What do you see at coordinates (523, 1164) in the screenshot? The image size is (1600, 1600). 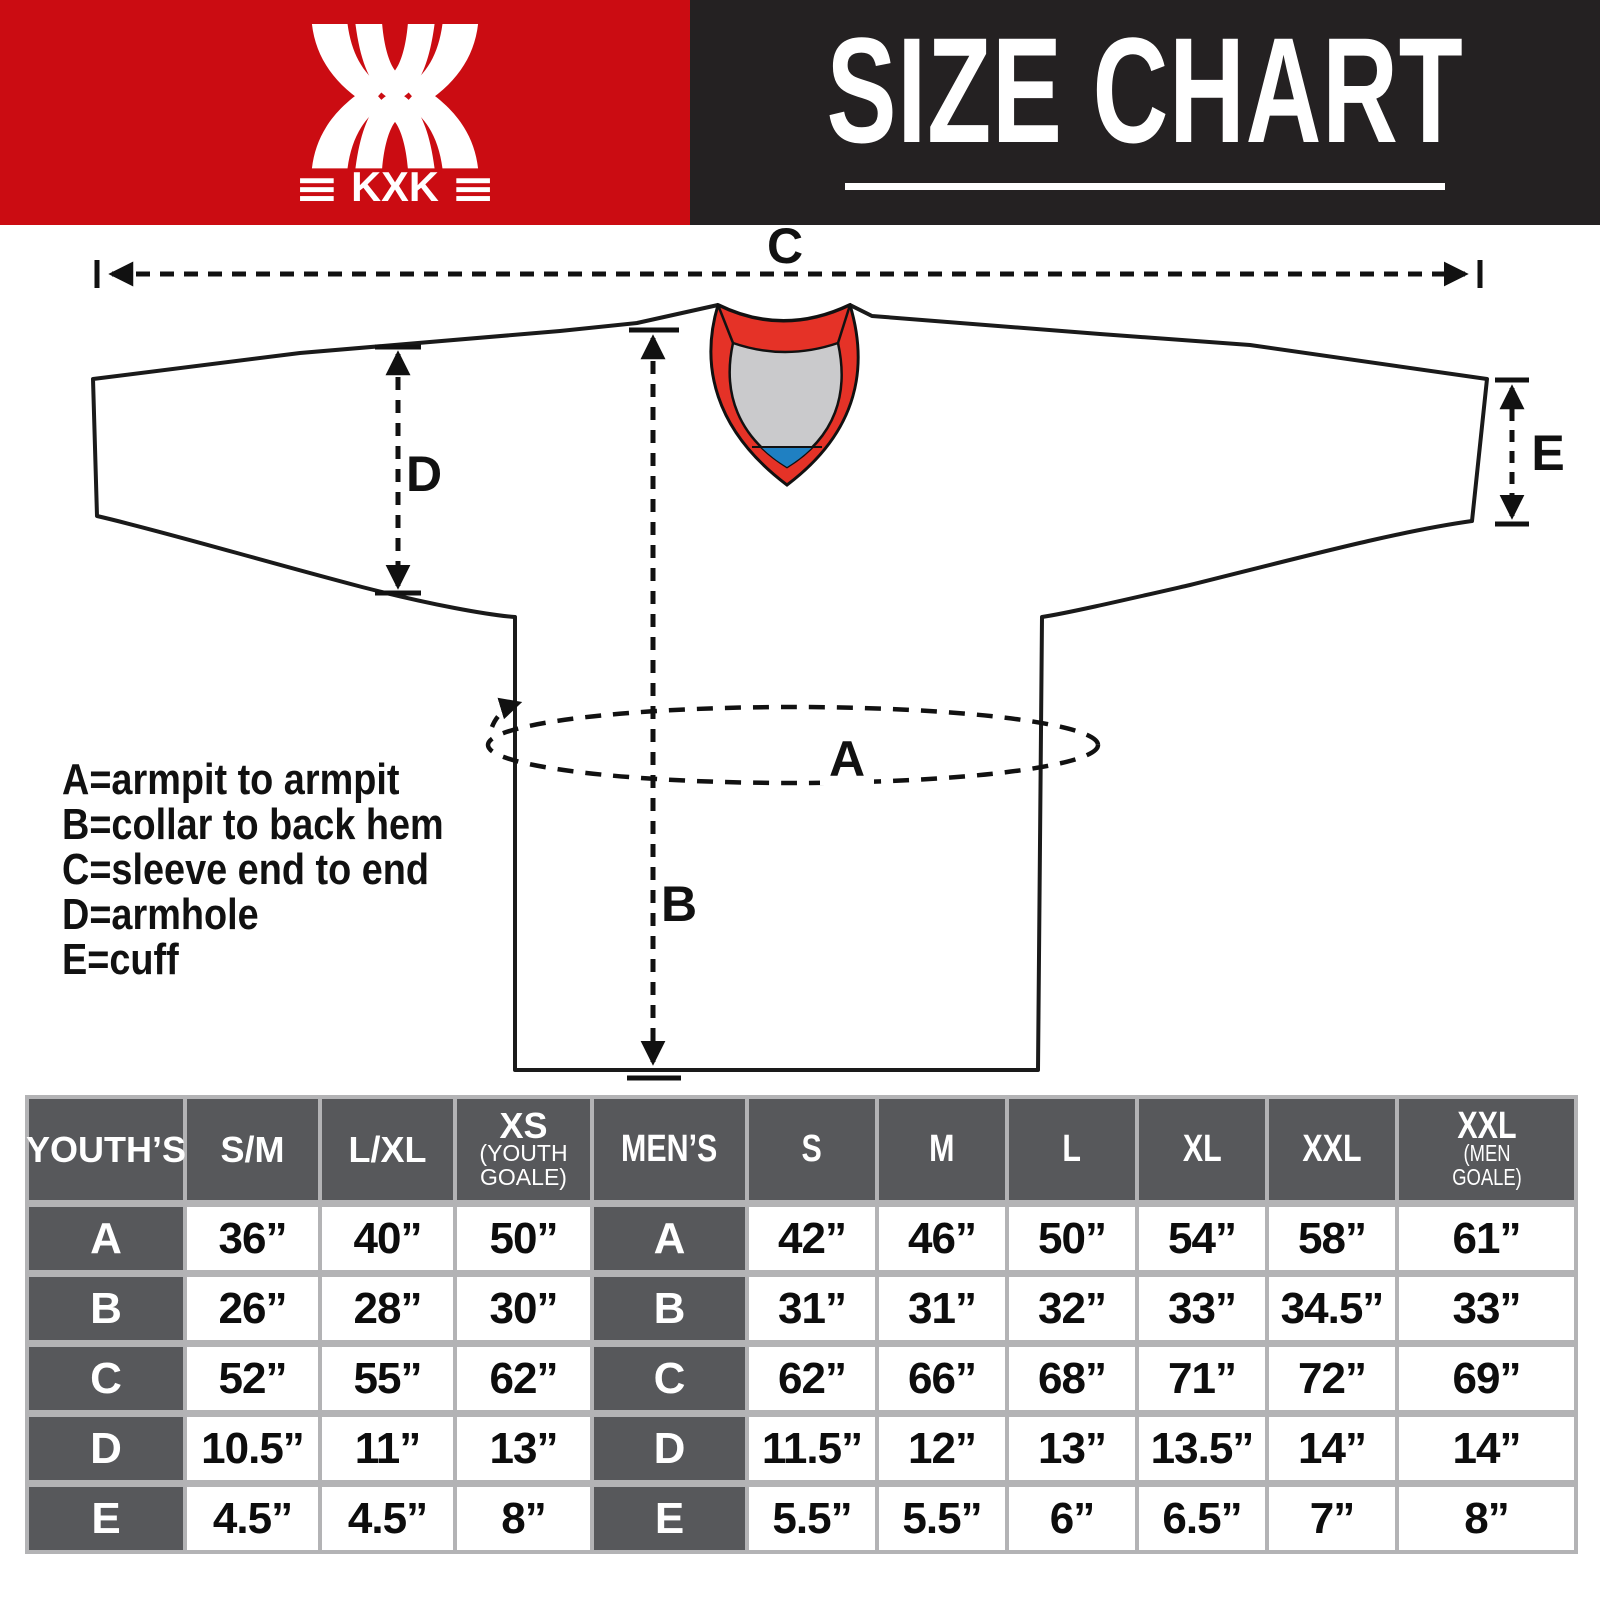 I see `youth-goalie-note: (YOUTH GOALE)` at bounding box center [523, 1164].